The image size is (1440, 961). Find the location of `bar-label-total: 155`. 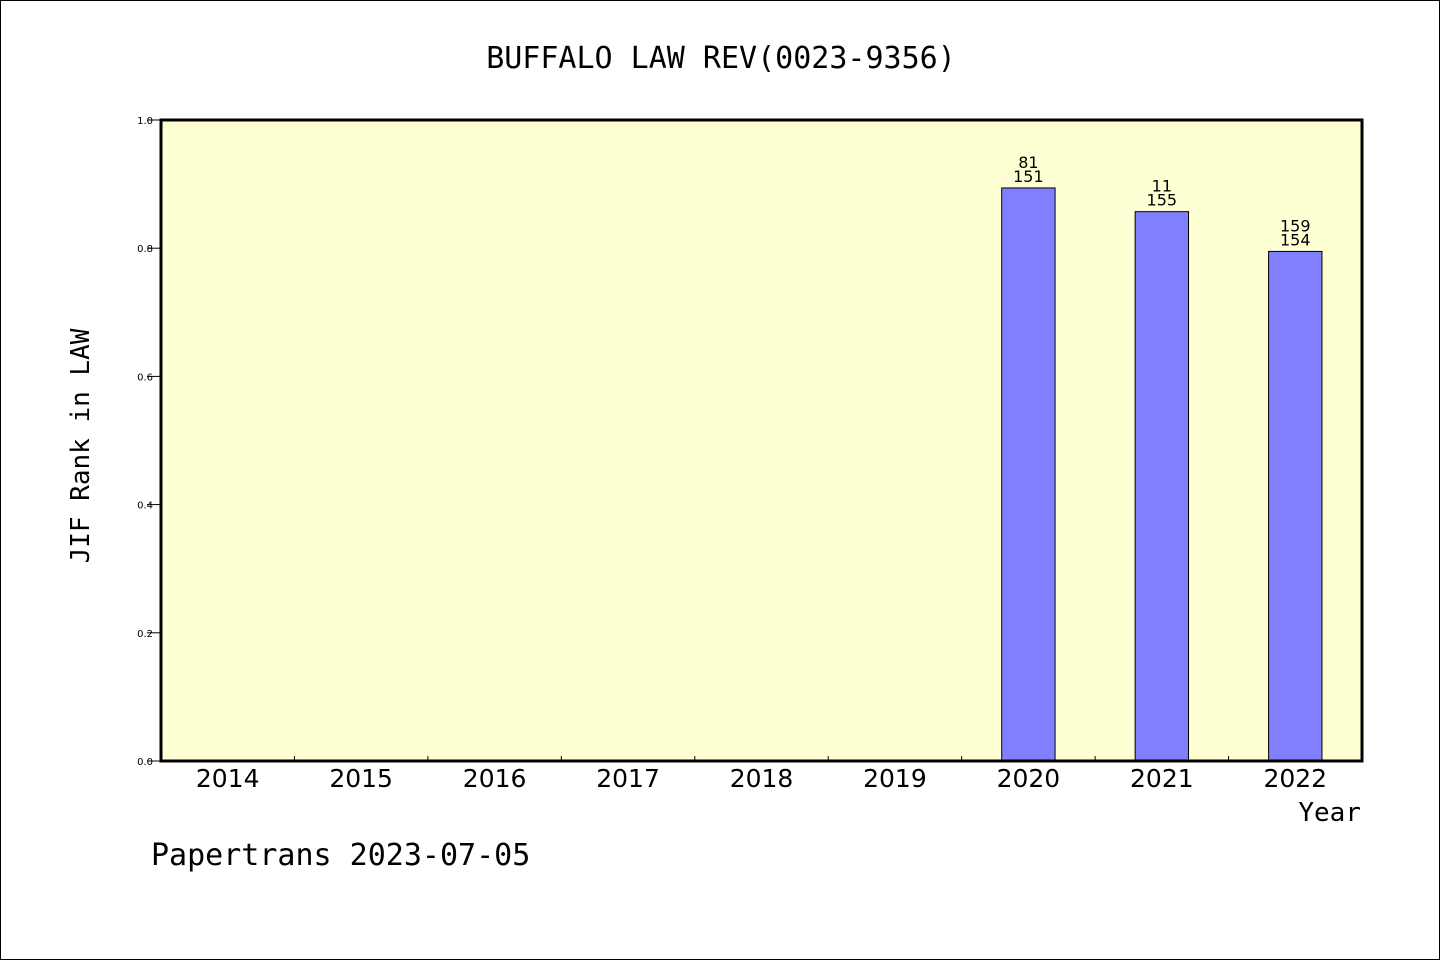

bar-label-total: 155 is located at coordinates (1162, 200).